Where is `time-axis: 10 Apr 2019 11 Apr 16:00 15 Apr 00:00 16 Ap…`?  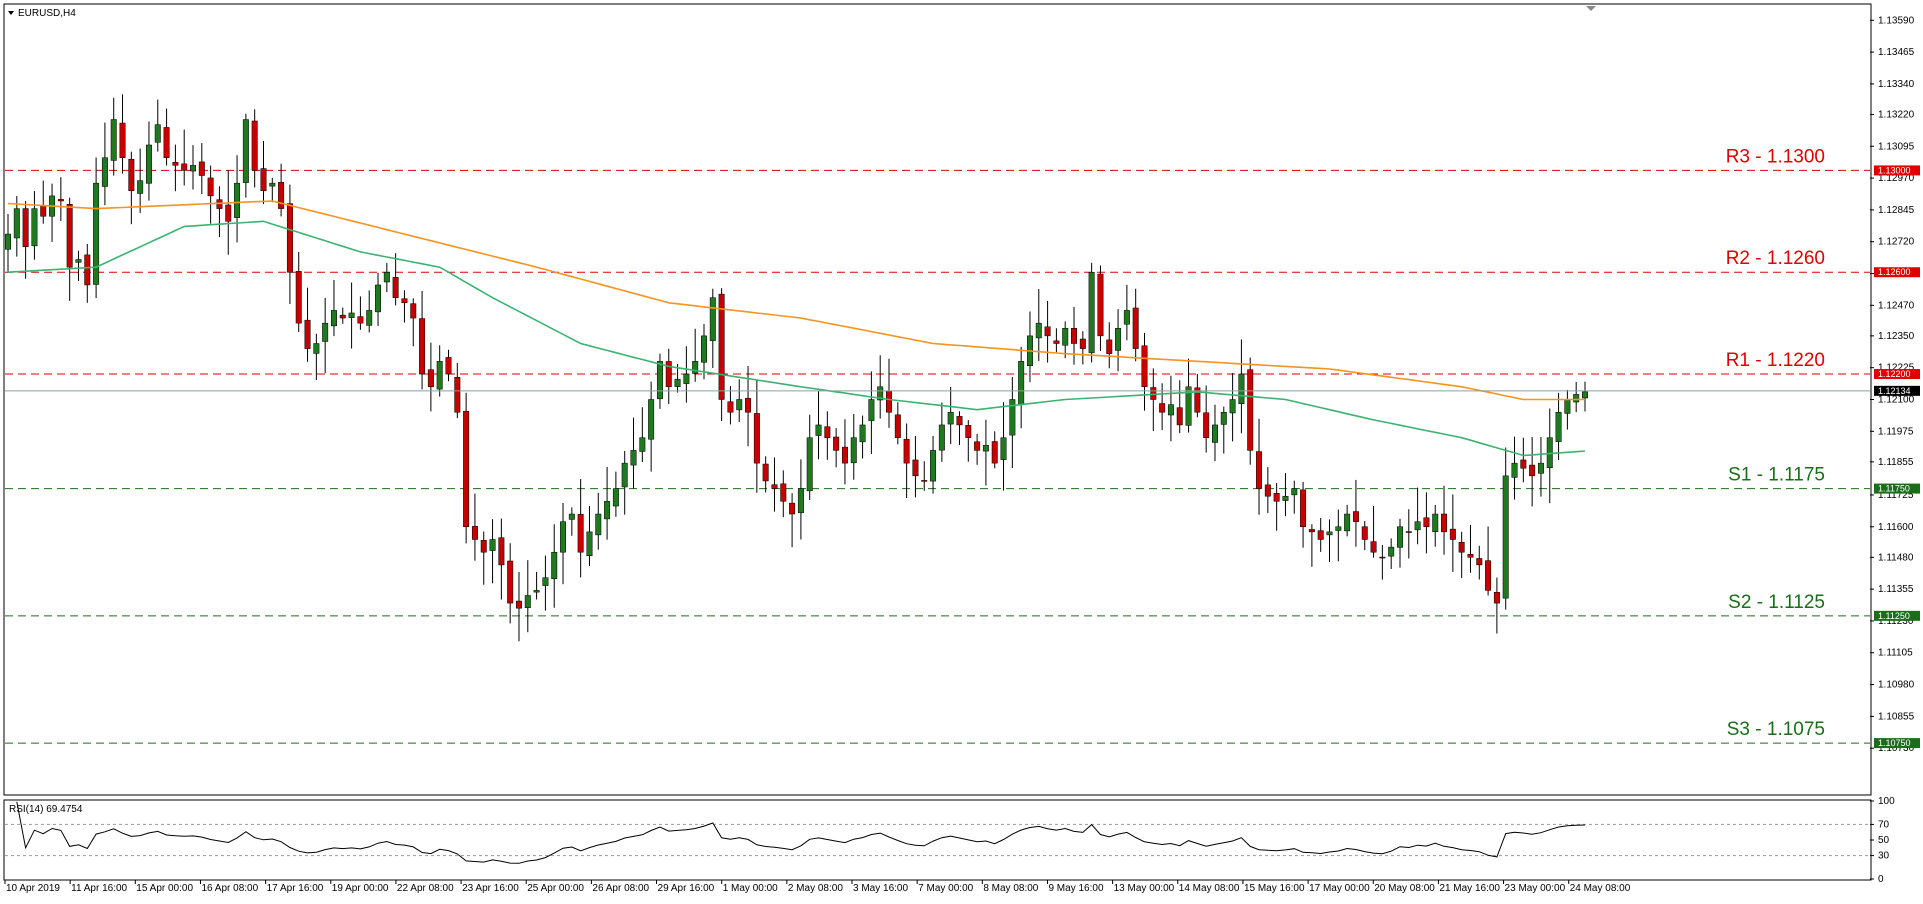 time-axis: 10 Apr 2019 11 Apr 16:00 15 Apr 00:00 16 Ap… is located at coordinates (817, 887).